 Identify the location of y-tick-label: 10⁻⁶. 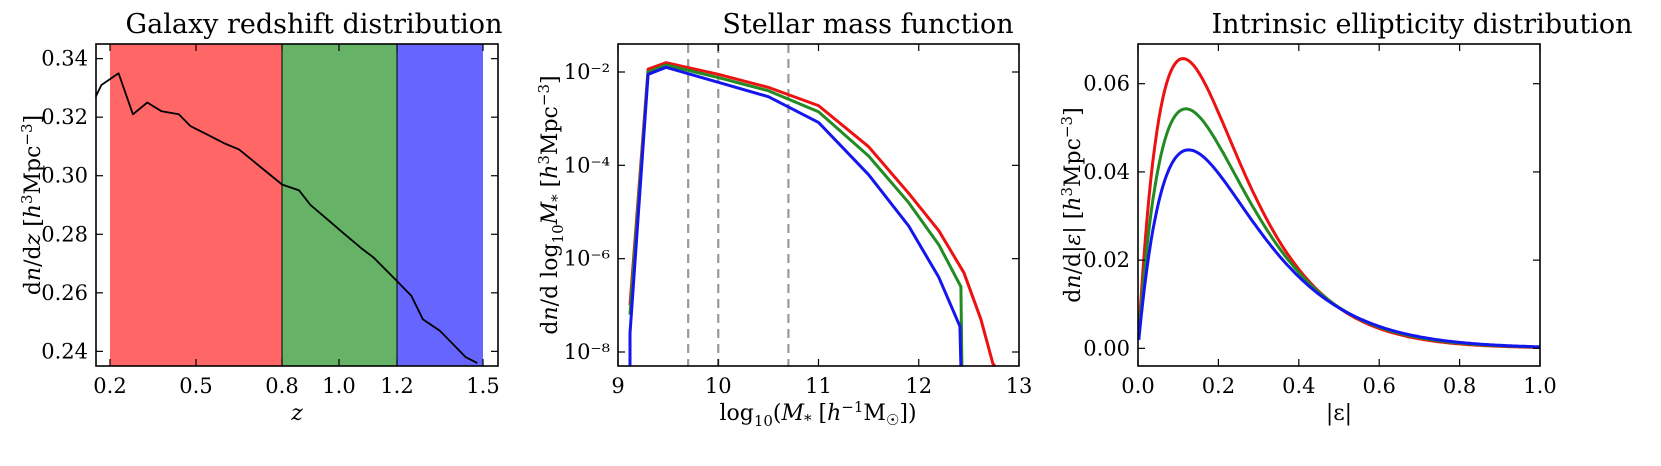
(587, 259).